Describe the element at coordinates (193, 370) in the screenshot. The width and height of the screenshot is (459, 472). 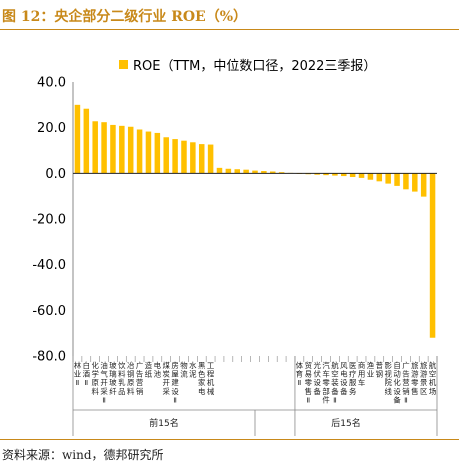
I see `category-label: 水泥` at that location.